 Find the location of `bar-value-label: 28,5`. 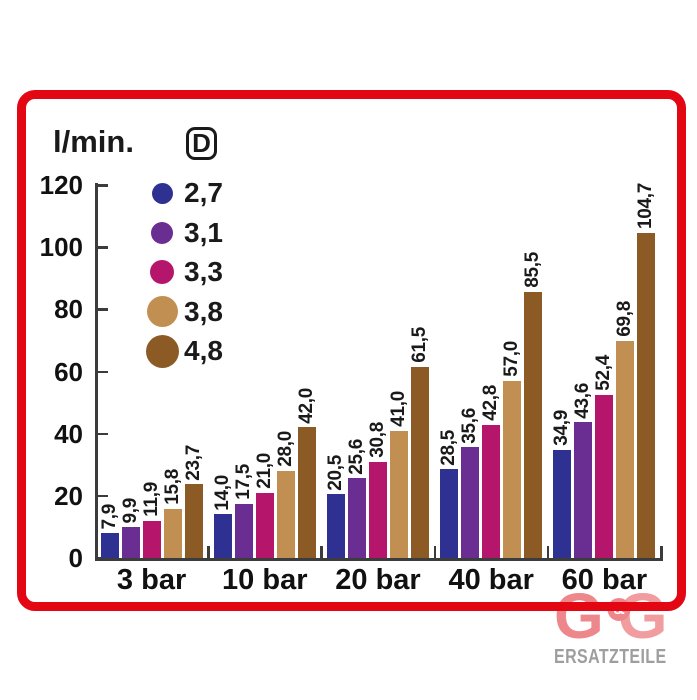

bar-value-label: 28,5 is located at coordinates (449, 447).